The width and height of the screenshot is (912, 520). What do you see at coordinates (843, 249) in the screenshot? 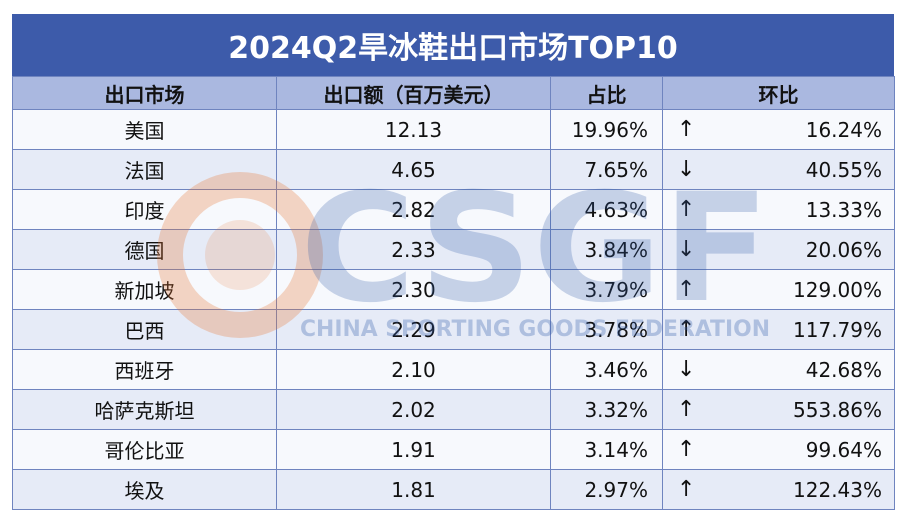
I see `mom-value: 20.06%` at bounding box center [843, 249].